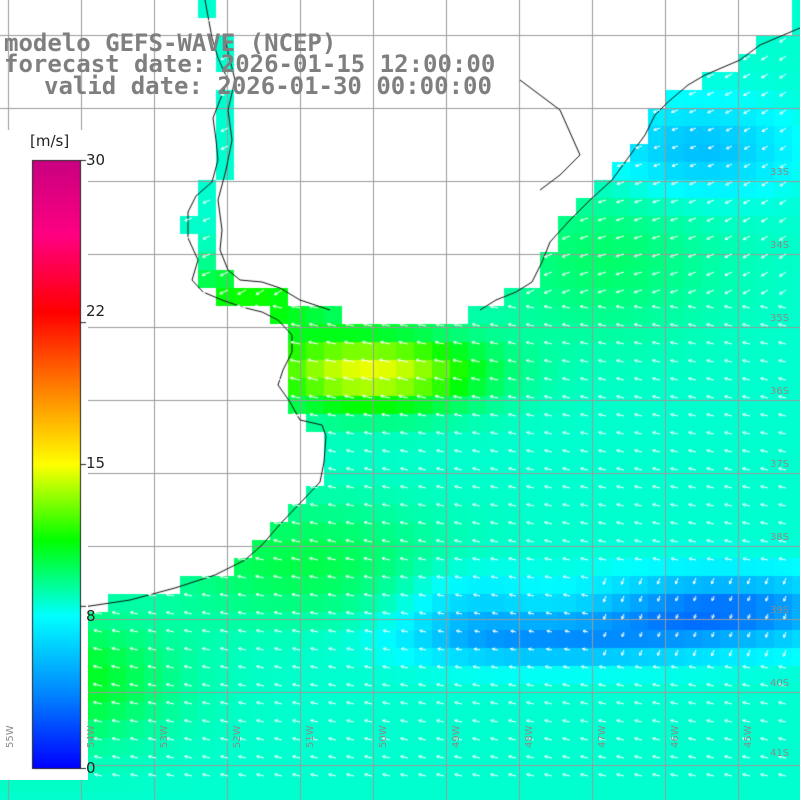 The height and width of the screenshot is (800, 800). Describe the element at coordinates (675, 736) in the screenshot. I see `lon-label-46w: 46W` at that location.